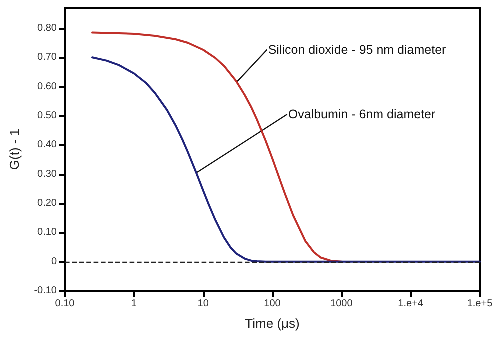  What do you see at coordinates (48, 28) in the screenshot?
I see `y-tick-label: 0.80` at bounding box center [48, 28].